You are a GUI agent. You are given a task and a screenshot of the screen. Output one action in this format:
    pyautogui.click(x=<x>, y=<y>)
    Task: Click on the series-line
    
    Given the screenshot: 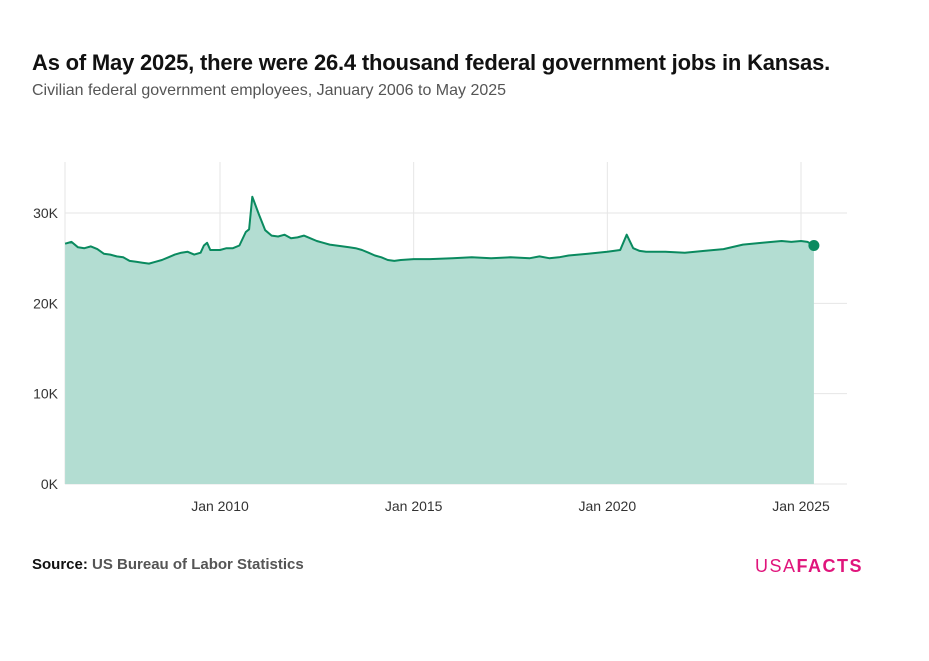 What is the action you would take?
    pyautogui.click(x=439, y=230)
    